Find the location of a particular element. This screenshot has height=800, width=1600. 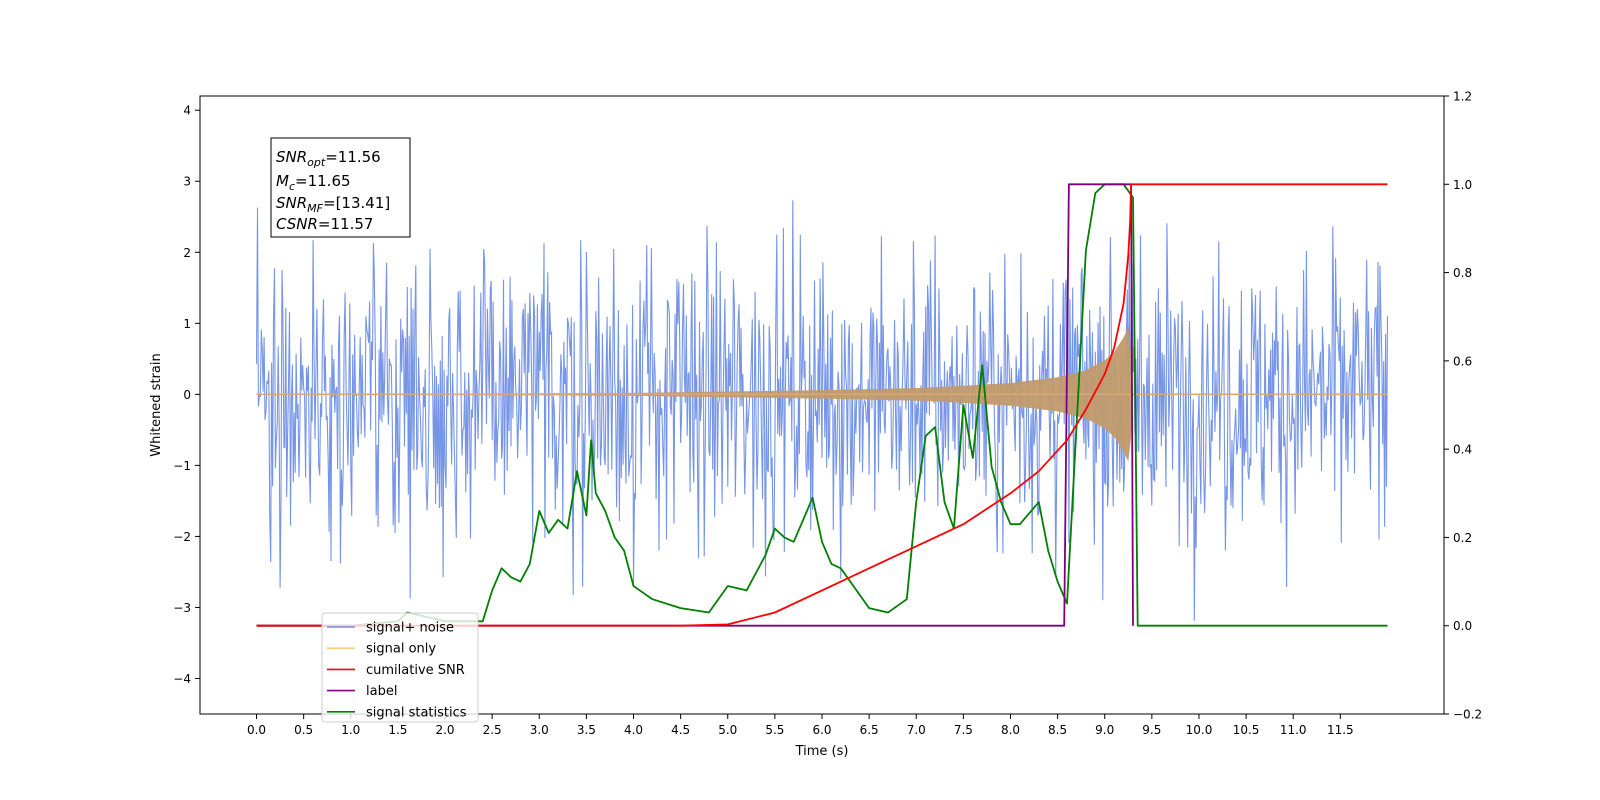

x-tick-label: 6.0 is located at coordinates (821, 730).